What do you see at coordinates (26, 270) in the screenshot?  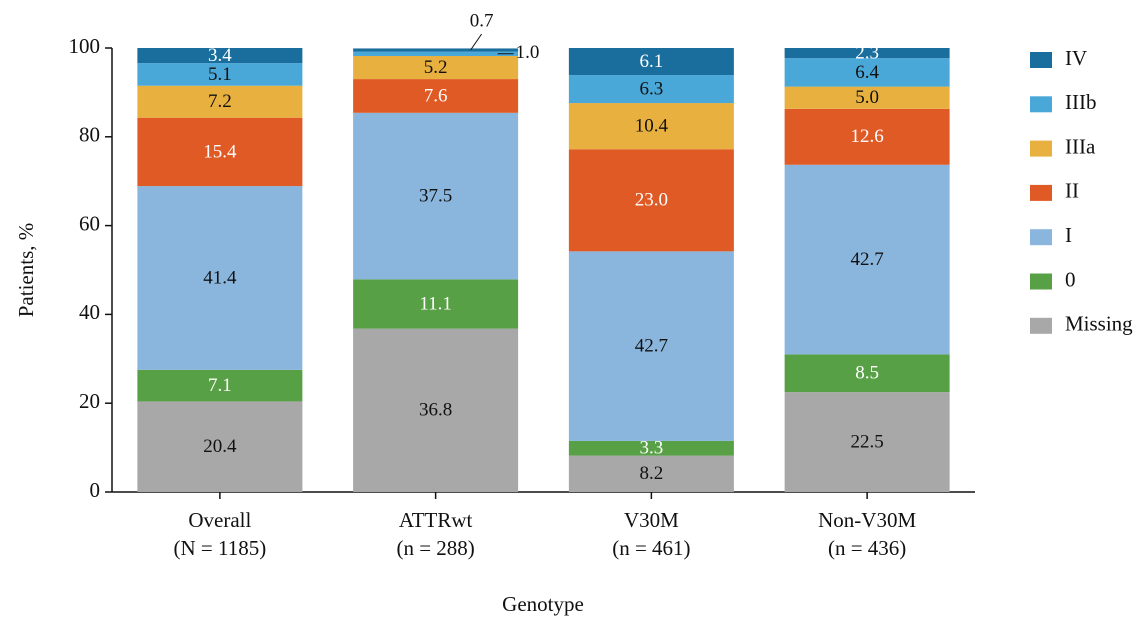 I see `y-axis-label: Patients, %` at bounding box center [26, 270].